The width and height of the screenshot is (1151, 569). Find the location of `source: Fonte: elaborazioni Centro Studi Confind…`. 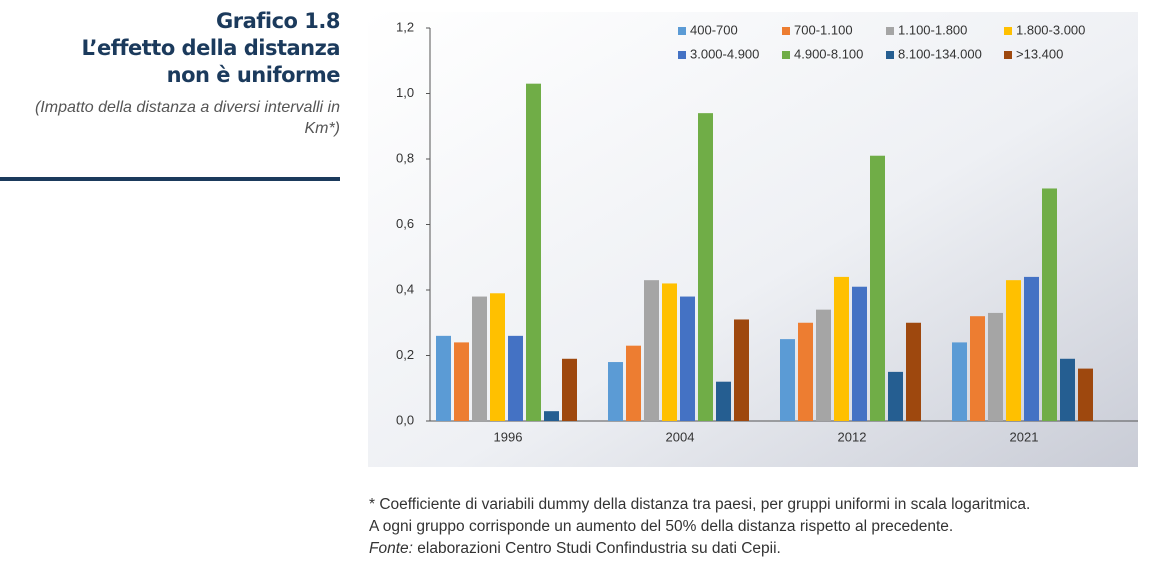

source: Fonte: elaborazioni Centro Studi Confind… is located at coordinates (699, 549).